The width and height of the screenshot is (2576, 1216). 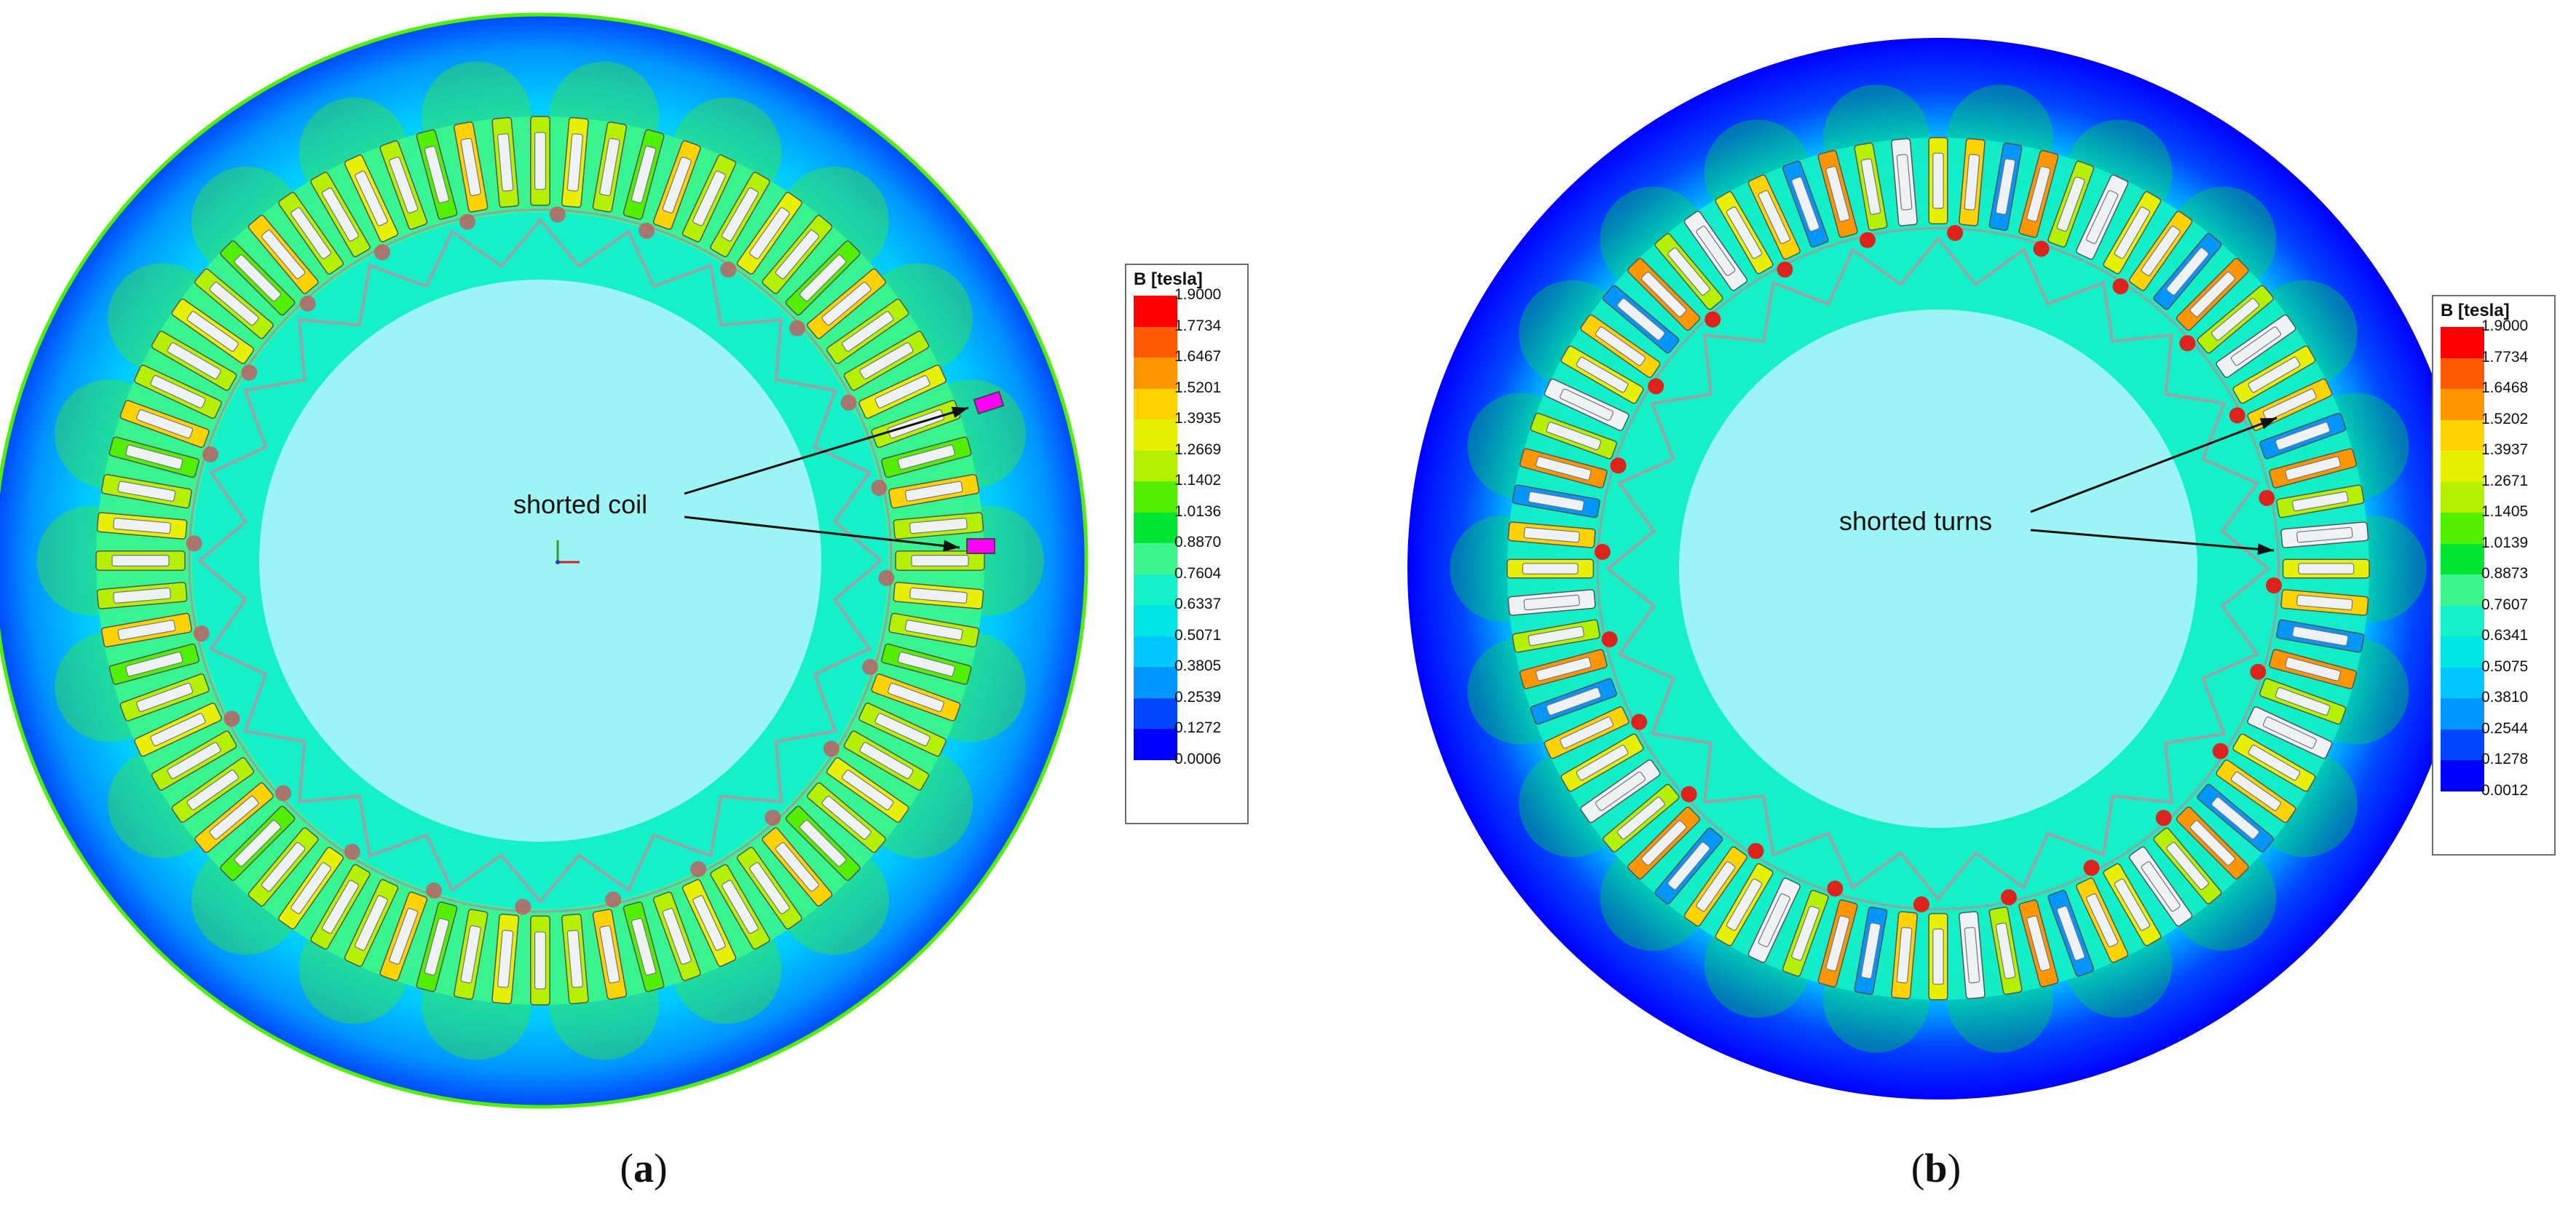 I want to click on arrow-shorted-turns-upper, so click(x=2153, y=464).